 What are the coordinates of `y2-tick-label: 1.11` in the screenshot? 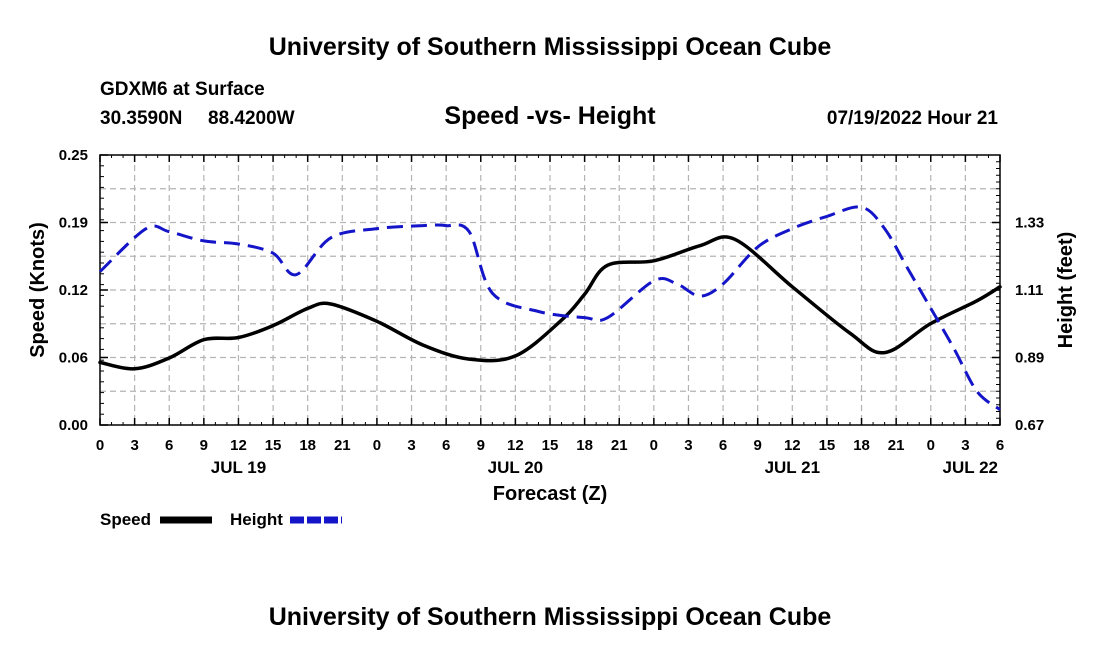 It's located at (1029, 290).